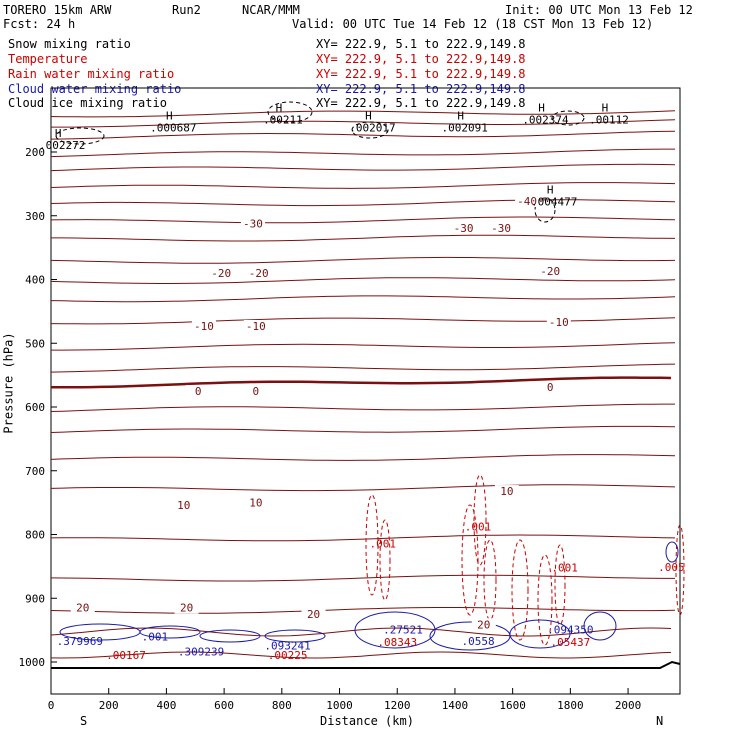 This screenshot has height=740, width=740. Describe the element at coordinates (8, 383) in the screenshot. I see `y-axis-title: Pressure (hPa)` at that location.